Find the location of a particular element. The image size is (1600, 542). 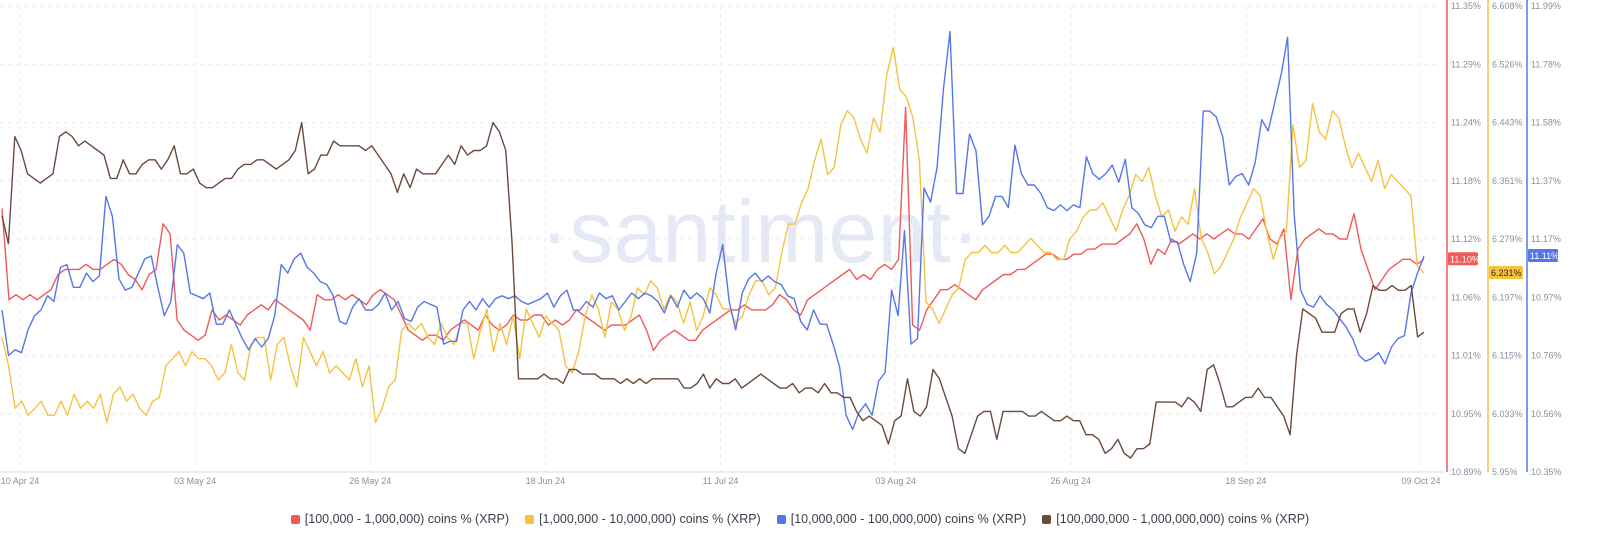

axis-tick-label: 10.56% is located at coordinates (1546, 414).